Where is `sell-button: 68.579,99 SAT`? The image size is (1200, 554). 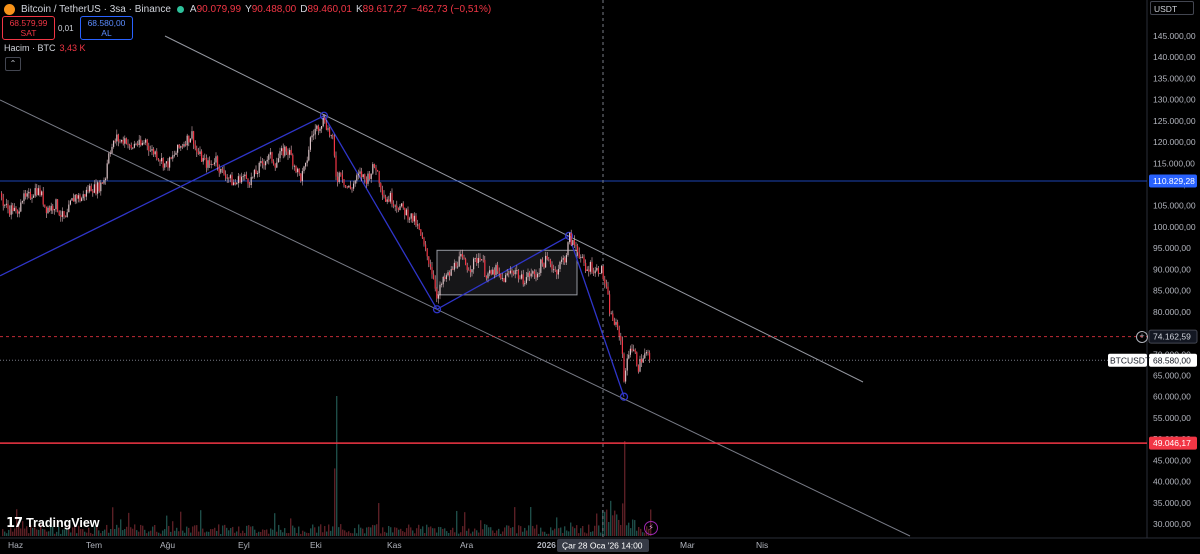 sell-button: 68.579,99 SAT is located at coordinates (28, 28).